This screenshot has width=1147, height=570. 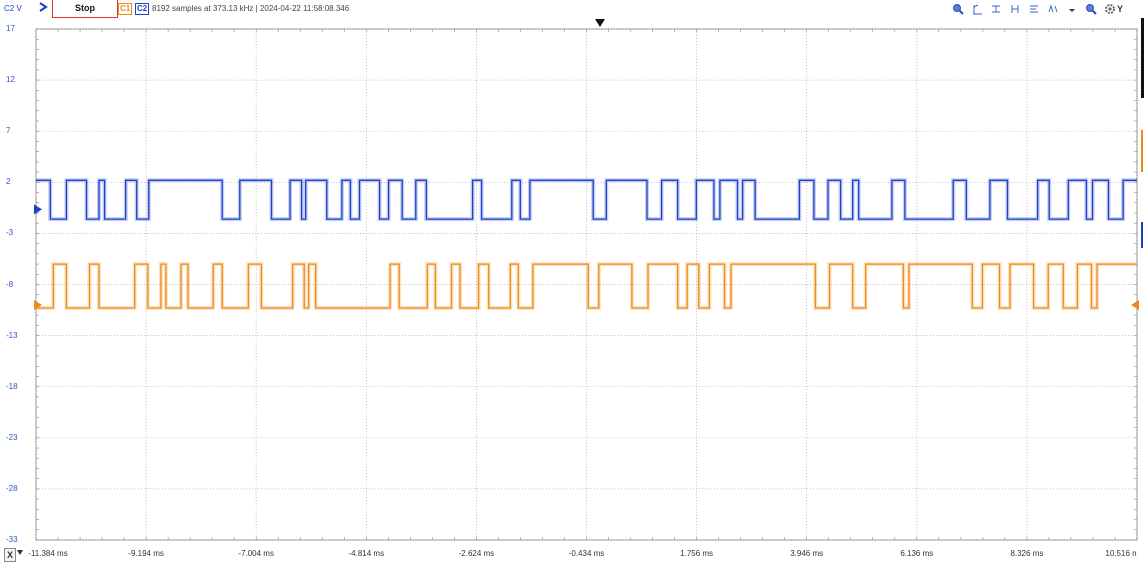 What do you see at coordinates (1110, 9) in the screenshot?
I see `settings-icon` at bounding box center [1110, 9].